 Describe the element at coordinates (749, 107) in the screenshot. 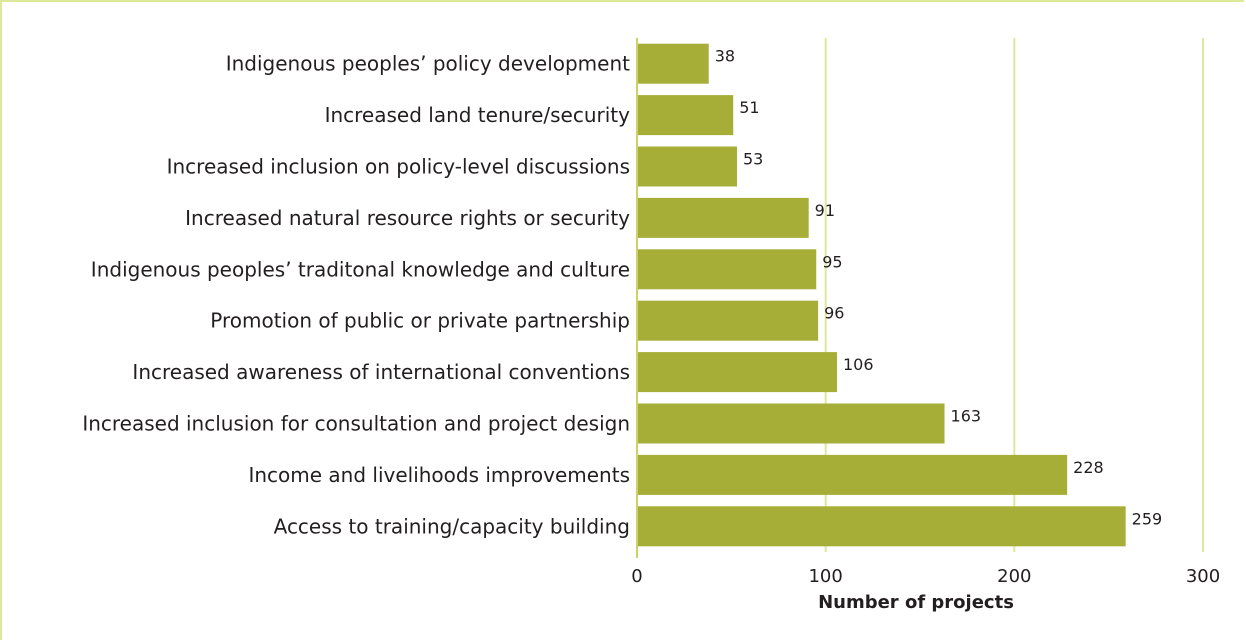

I see `data-label: 51` at that location.